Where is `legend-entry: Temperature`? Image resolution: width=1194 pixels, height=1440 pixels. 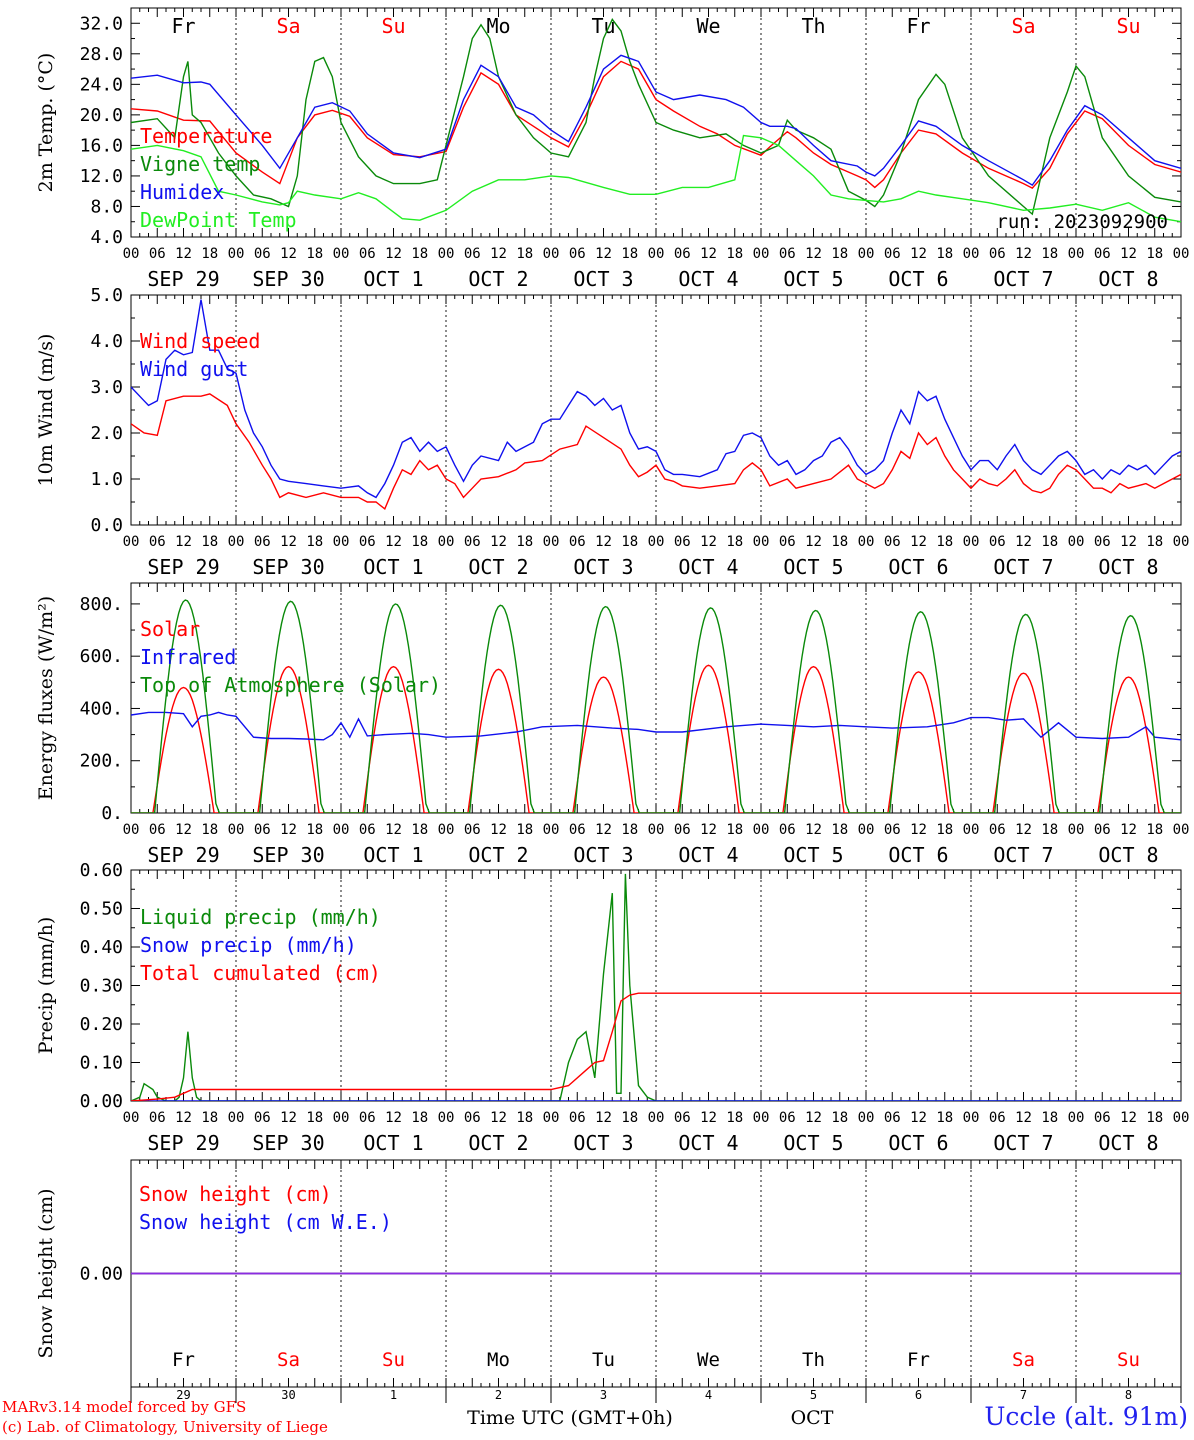 legend-entry: Temperature is located at coordinates (206, 136).